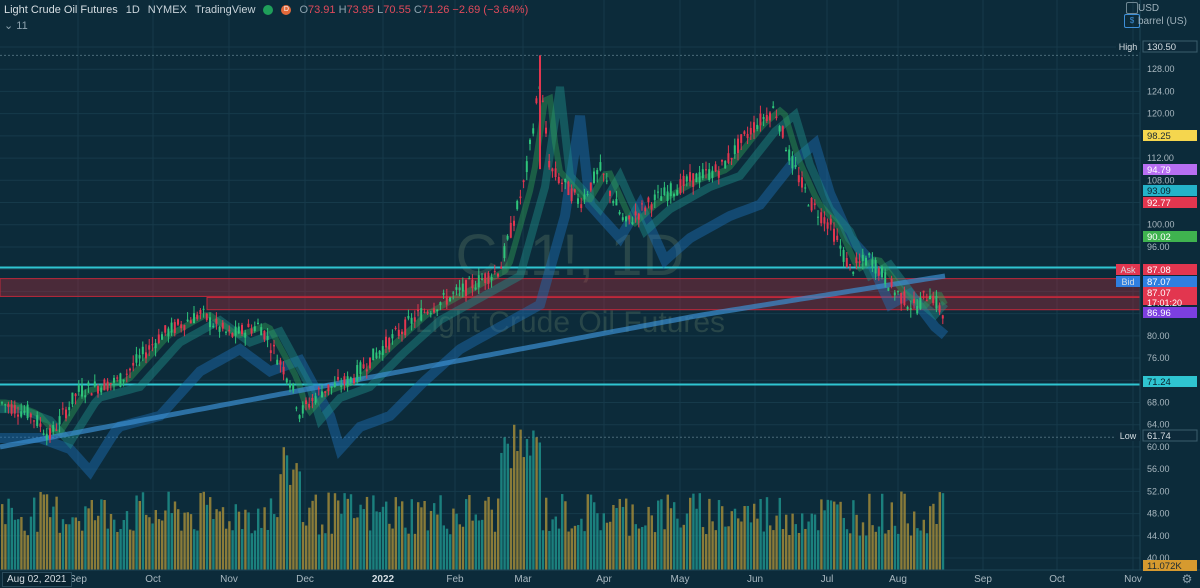 The height and width of the screenshot is (588, 1200). I want to click on price-label-prefix: Low, so click(1128, 436).